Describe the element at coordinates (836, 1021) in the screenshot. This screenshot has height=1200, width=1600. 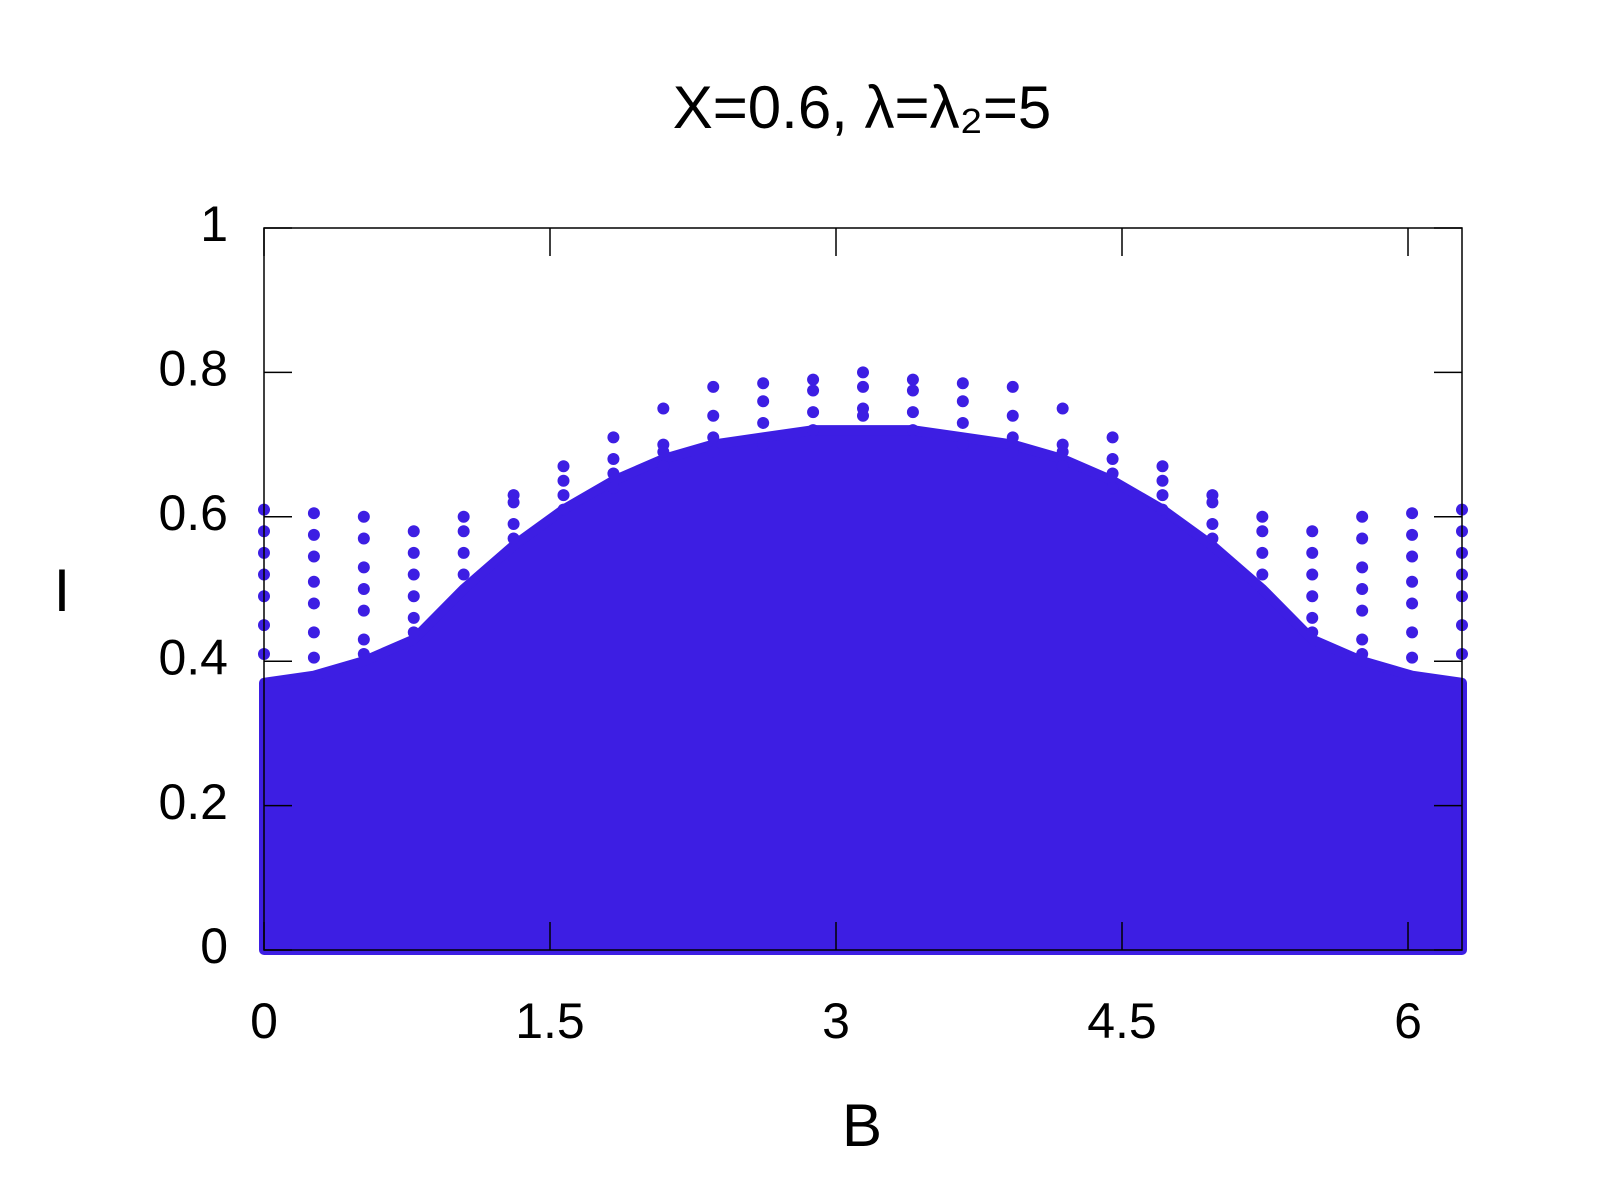
I see `x-tick-label: 3` at that location.